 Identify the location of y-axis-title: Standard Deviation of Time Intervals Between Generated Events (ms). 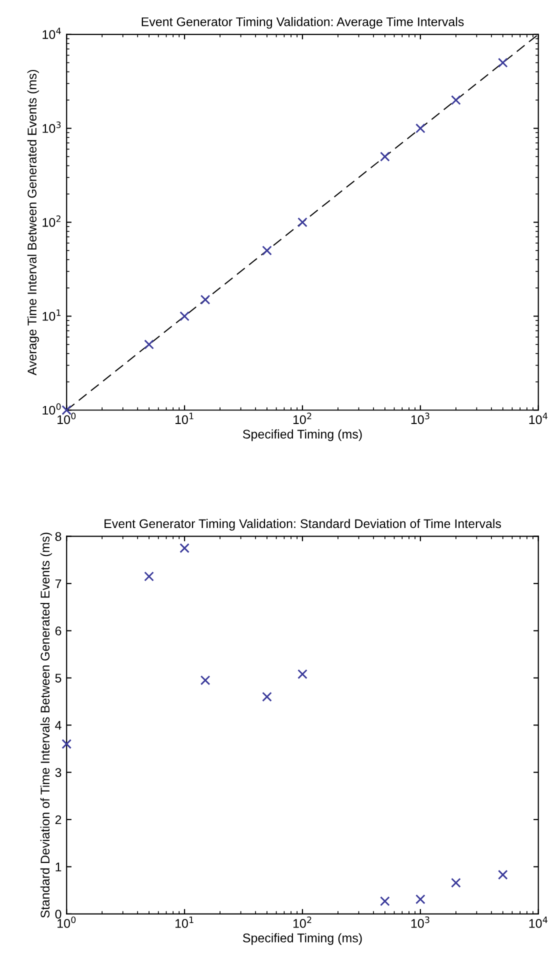
(46, 725).